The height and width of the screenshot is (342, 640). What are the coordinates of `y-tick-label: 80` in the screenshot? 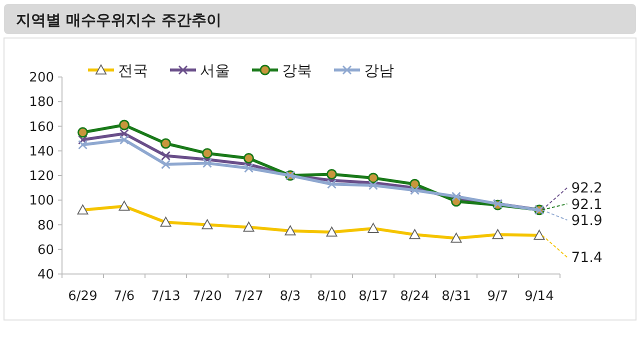 It's located at (45, 226).